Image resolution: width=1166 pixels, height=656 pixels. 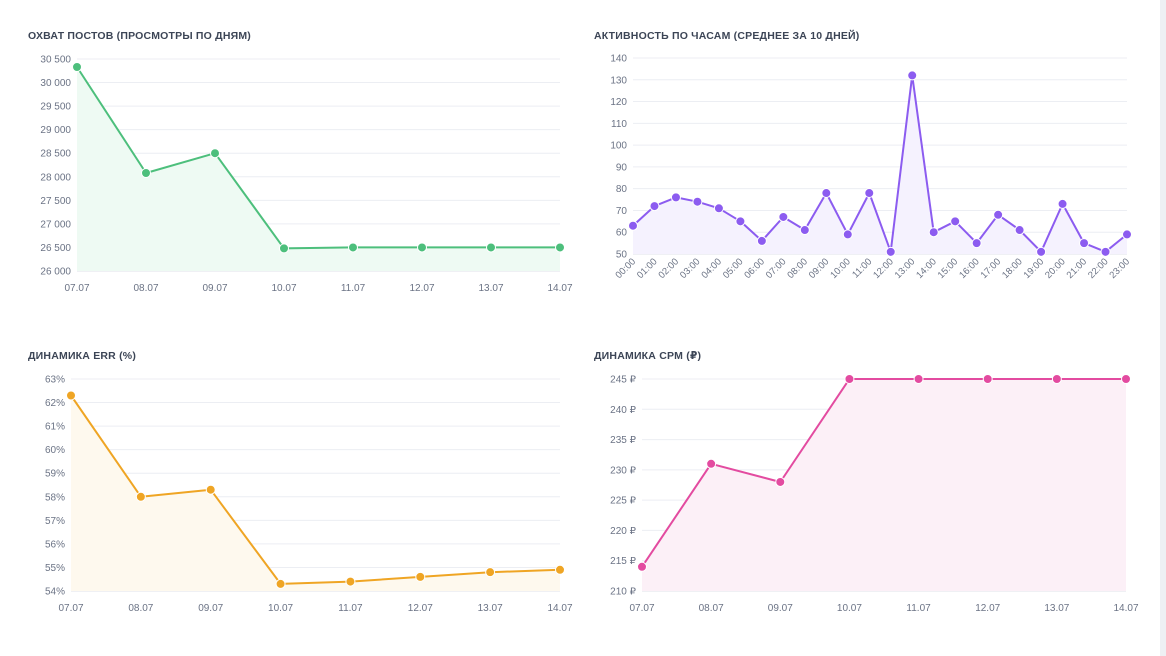 What do you see at coordinates (315, 489) in the screenshot?
I see `series-line` at bounding box center [315, 489].